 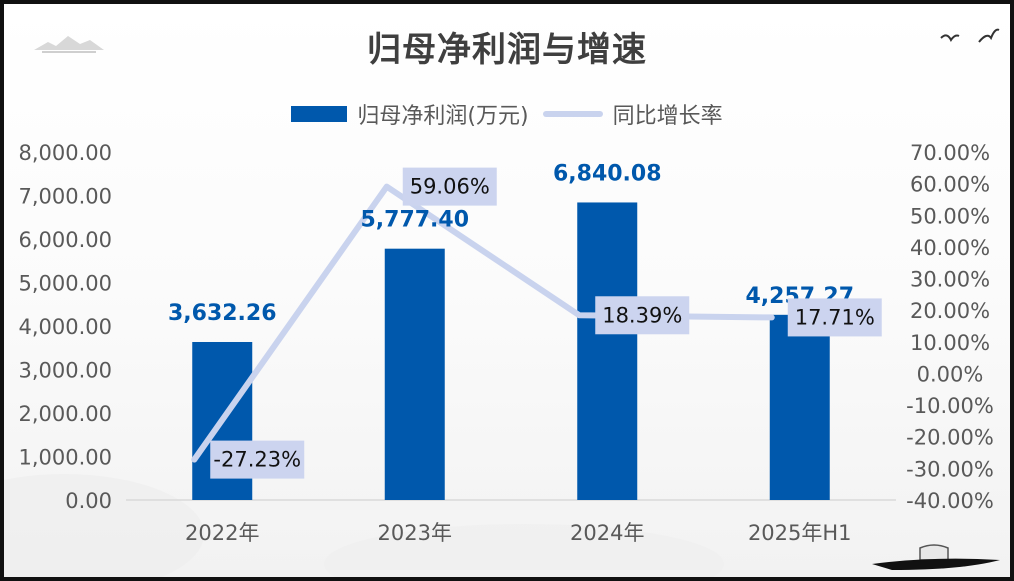 I want to click on line-data-label: -27.23%, so click(x=257, y=460).